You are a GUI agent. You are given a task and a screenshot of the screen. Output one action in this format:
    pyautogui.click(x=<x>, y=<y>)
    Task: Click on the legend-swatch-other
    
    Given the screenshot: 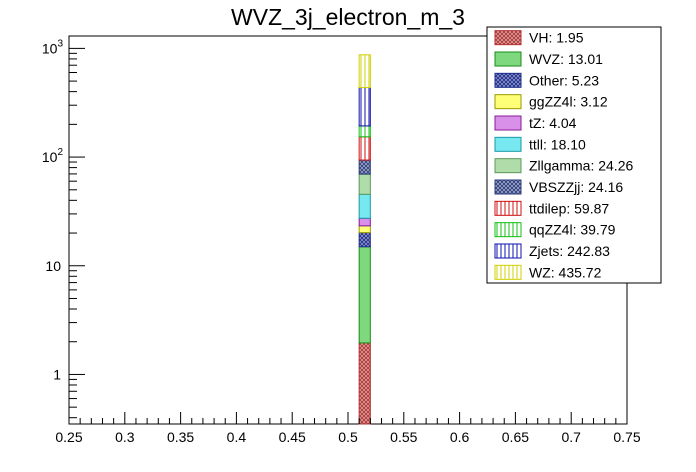 What is the action you would take?
    pyautogui.click(x=508, y=80)
    